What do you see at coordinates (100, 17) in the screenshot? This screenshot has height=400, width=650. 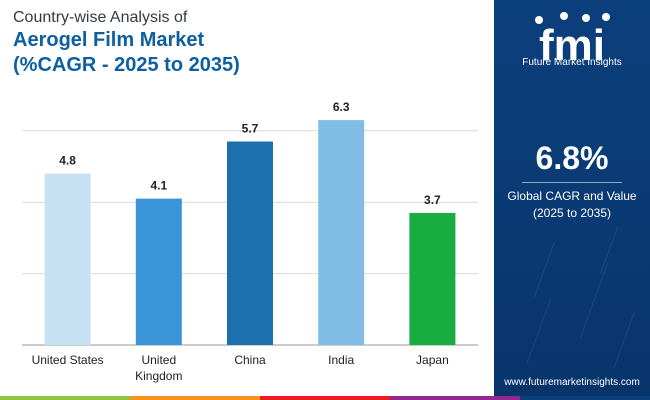 I see `title-line-1: Country-wise Analysis of` at bounding box center [100, 17].